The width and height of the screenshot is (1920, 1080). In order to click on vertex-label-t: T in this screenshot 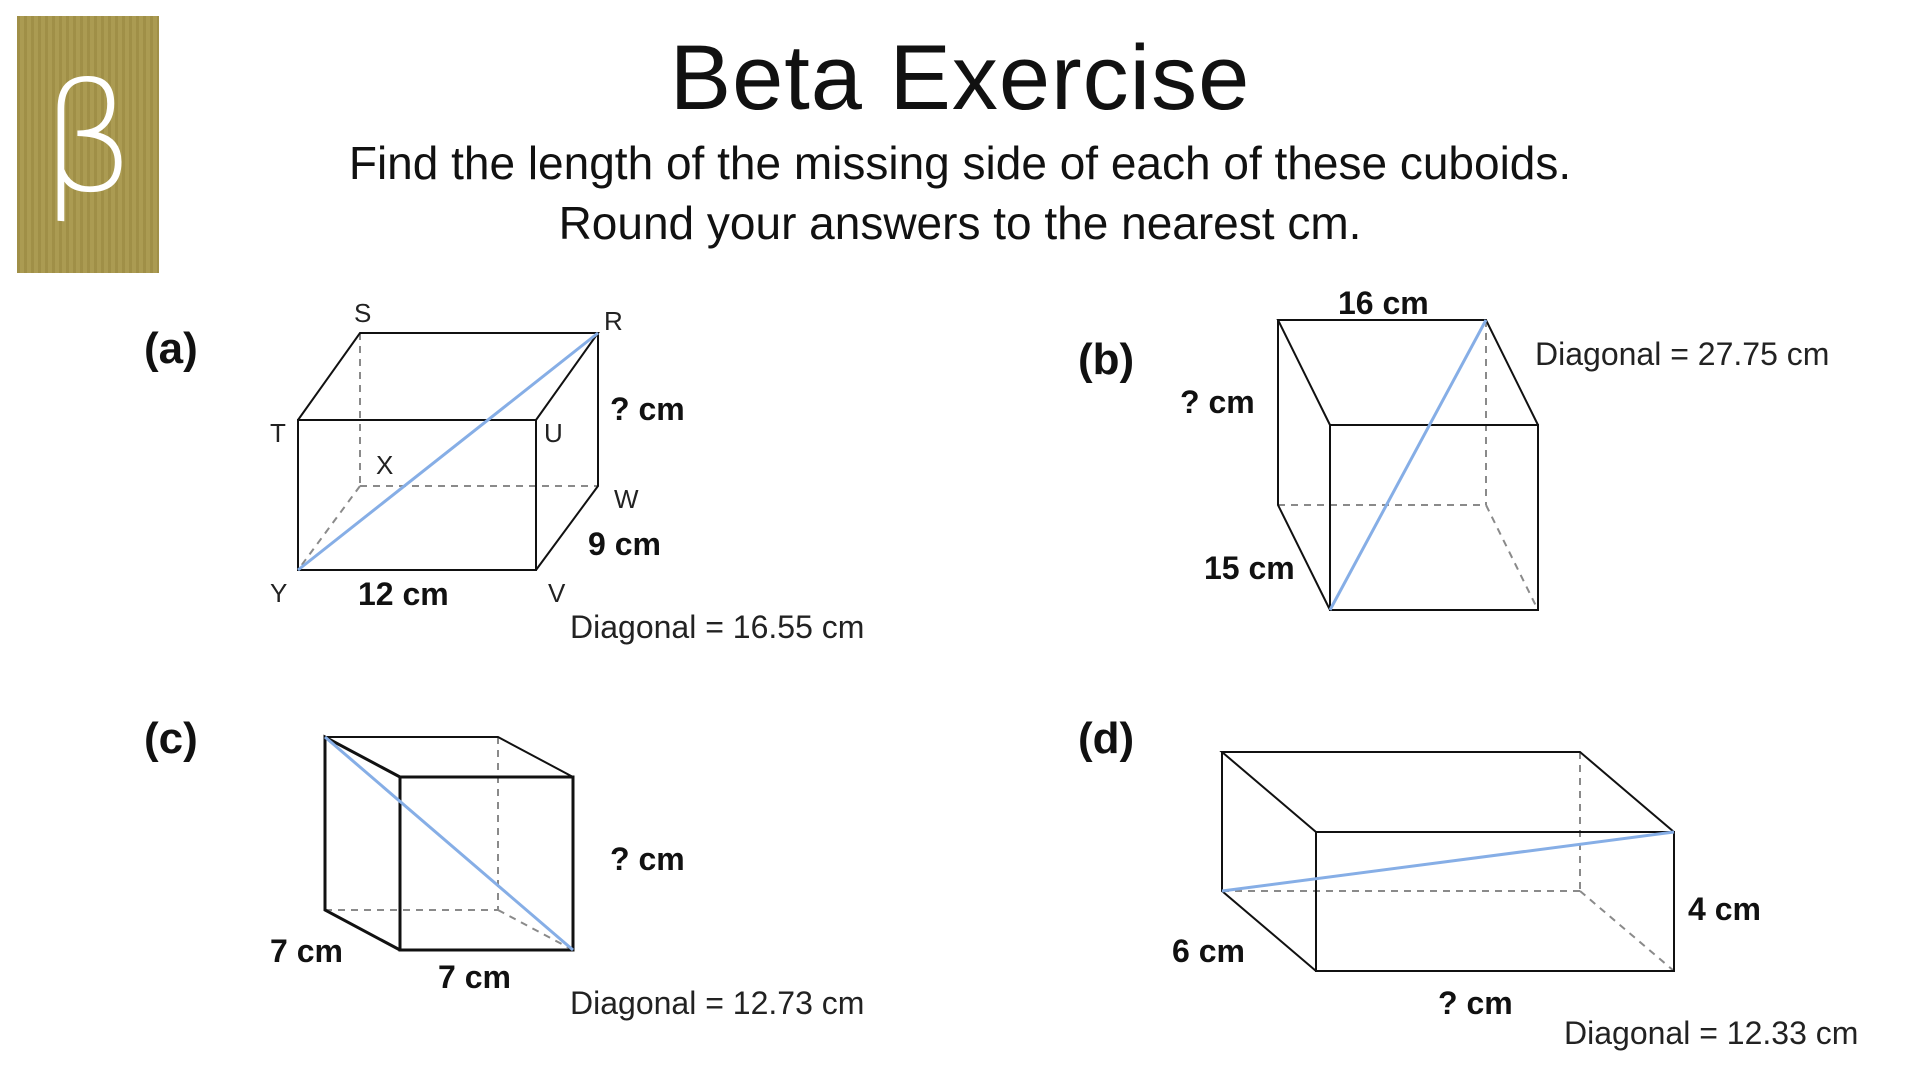, I will do `click(278, 433)`.